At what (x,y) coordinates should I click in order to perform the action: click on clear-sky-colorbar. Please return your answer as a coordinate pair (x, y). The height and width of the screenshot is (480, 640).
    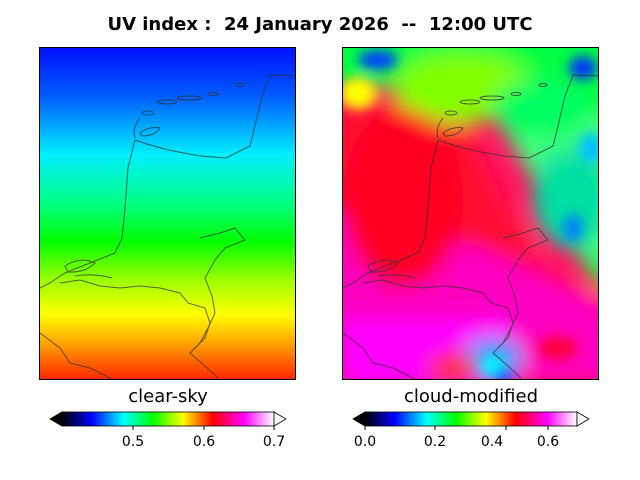
    Looking at the image, I should click on (168, 420).